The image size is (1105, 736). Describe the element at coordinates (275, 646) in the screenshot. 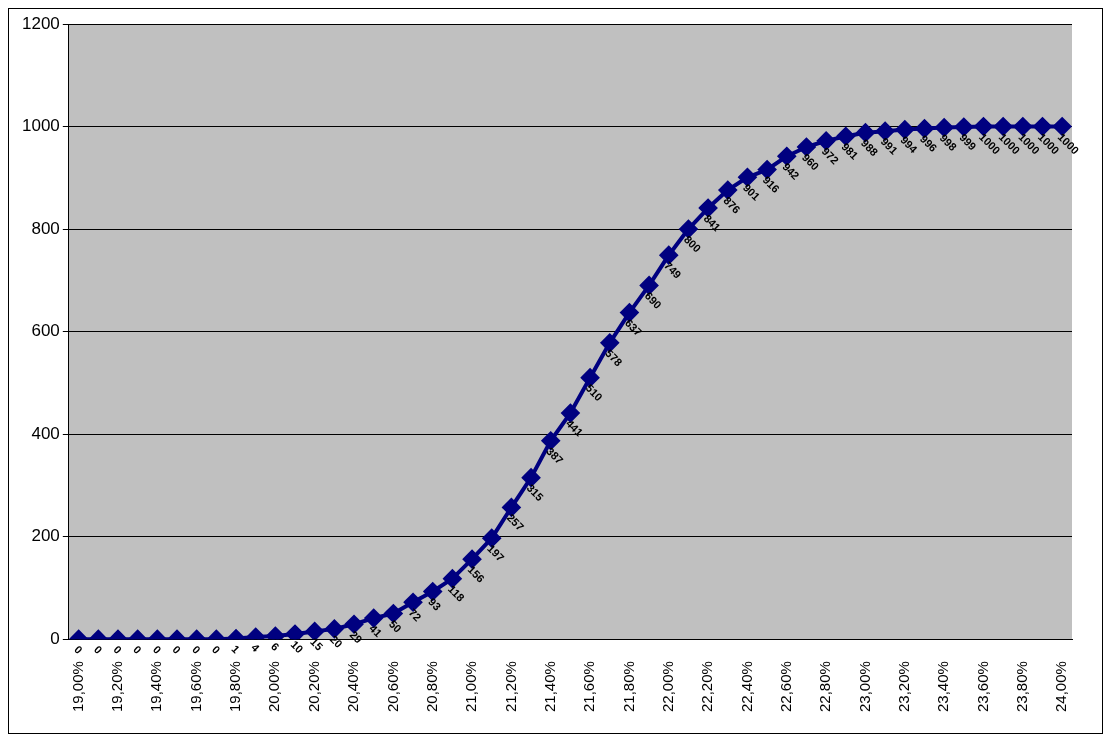

I see `data-label: 6` at that location.